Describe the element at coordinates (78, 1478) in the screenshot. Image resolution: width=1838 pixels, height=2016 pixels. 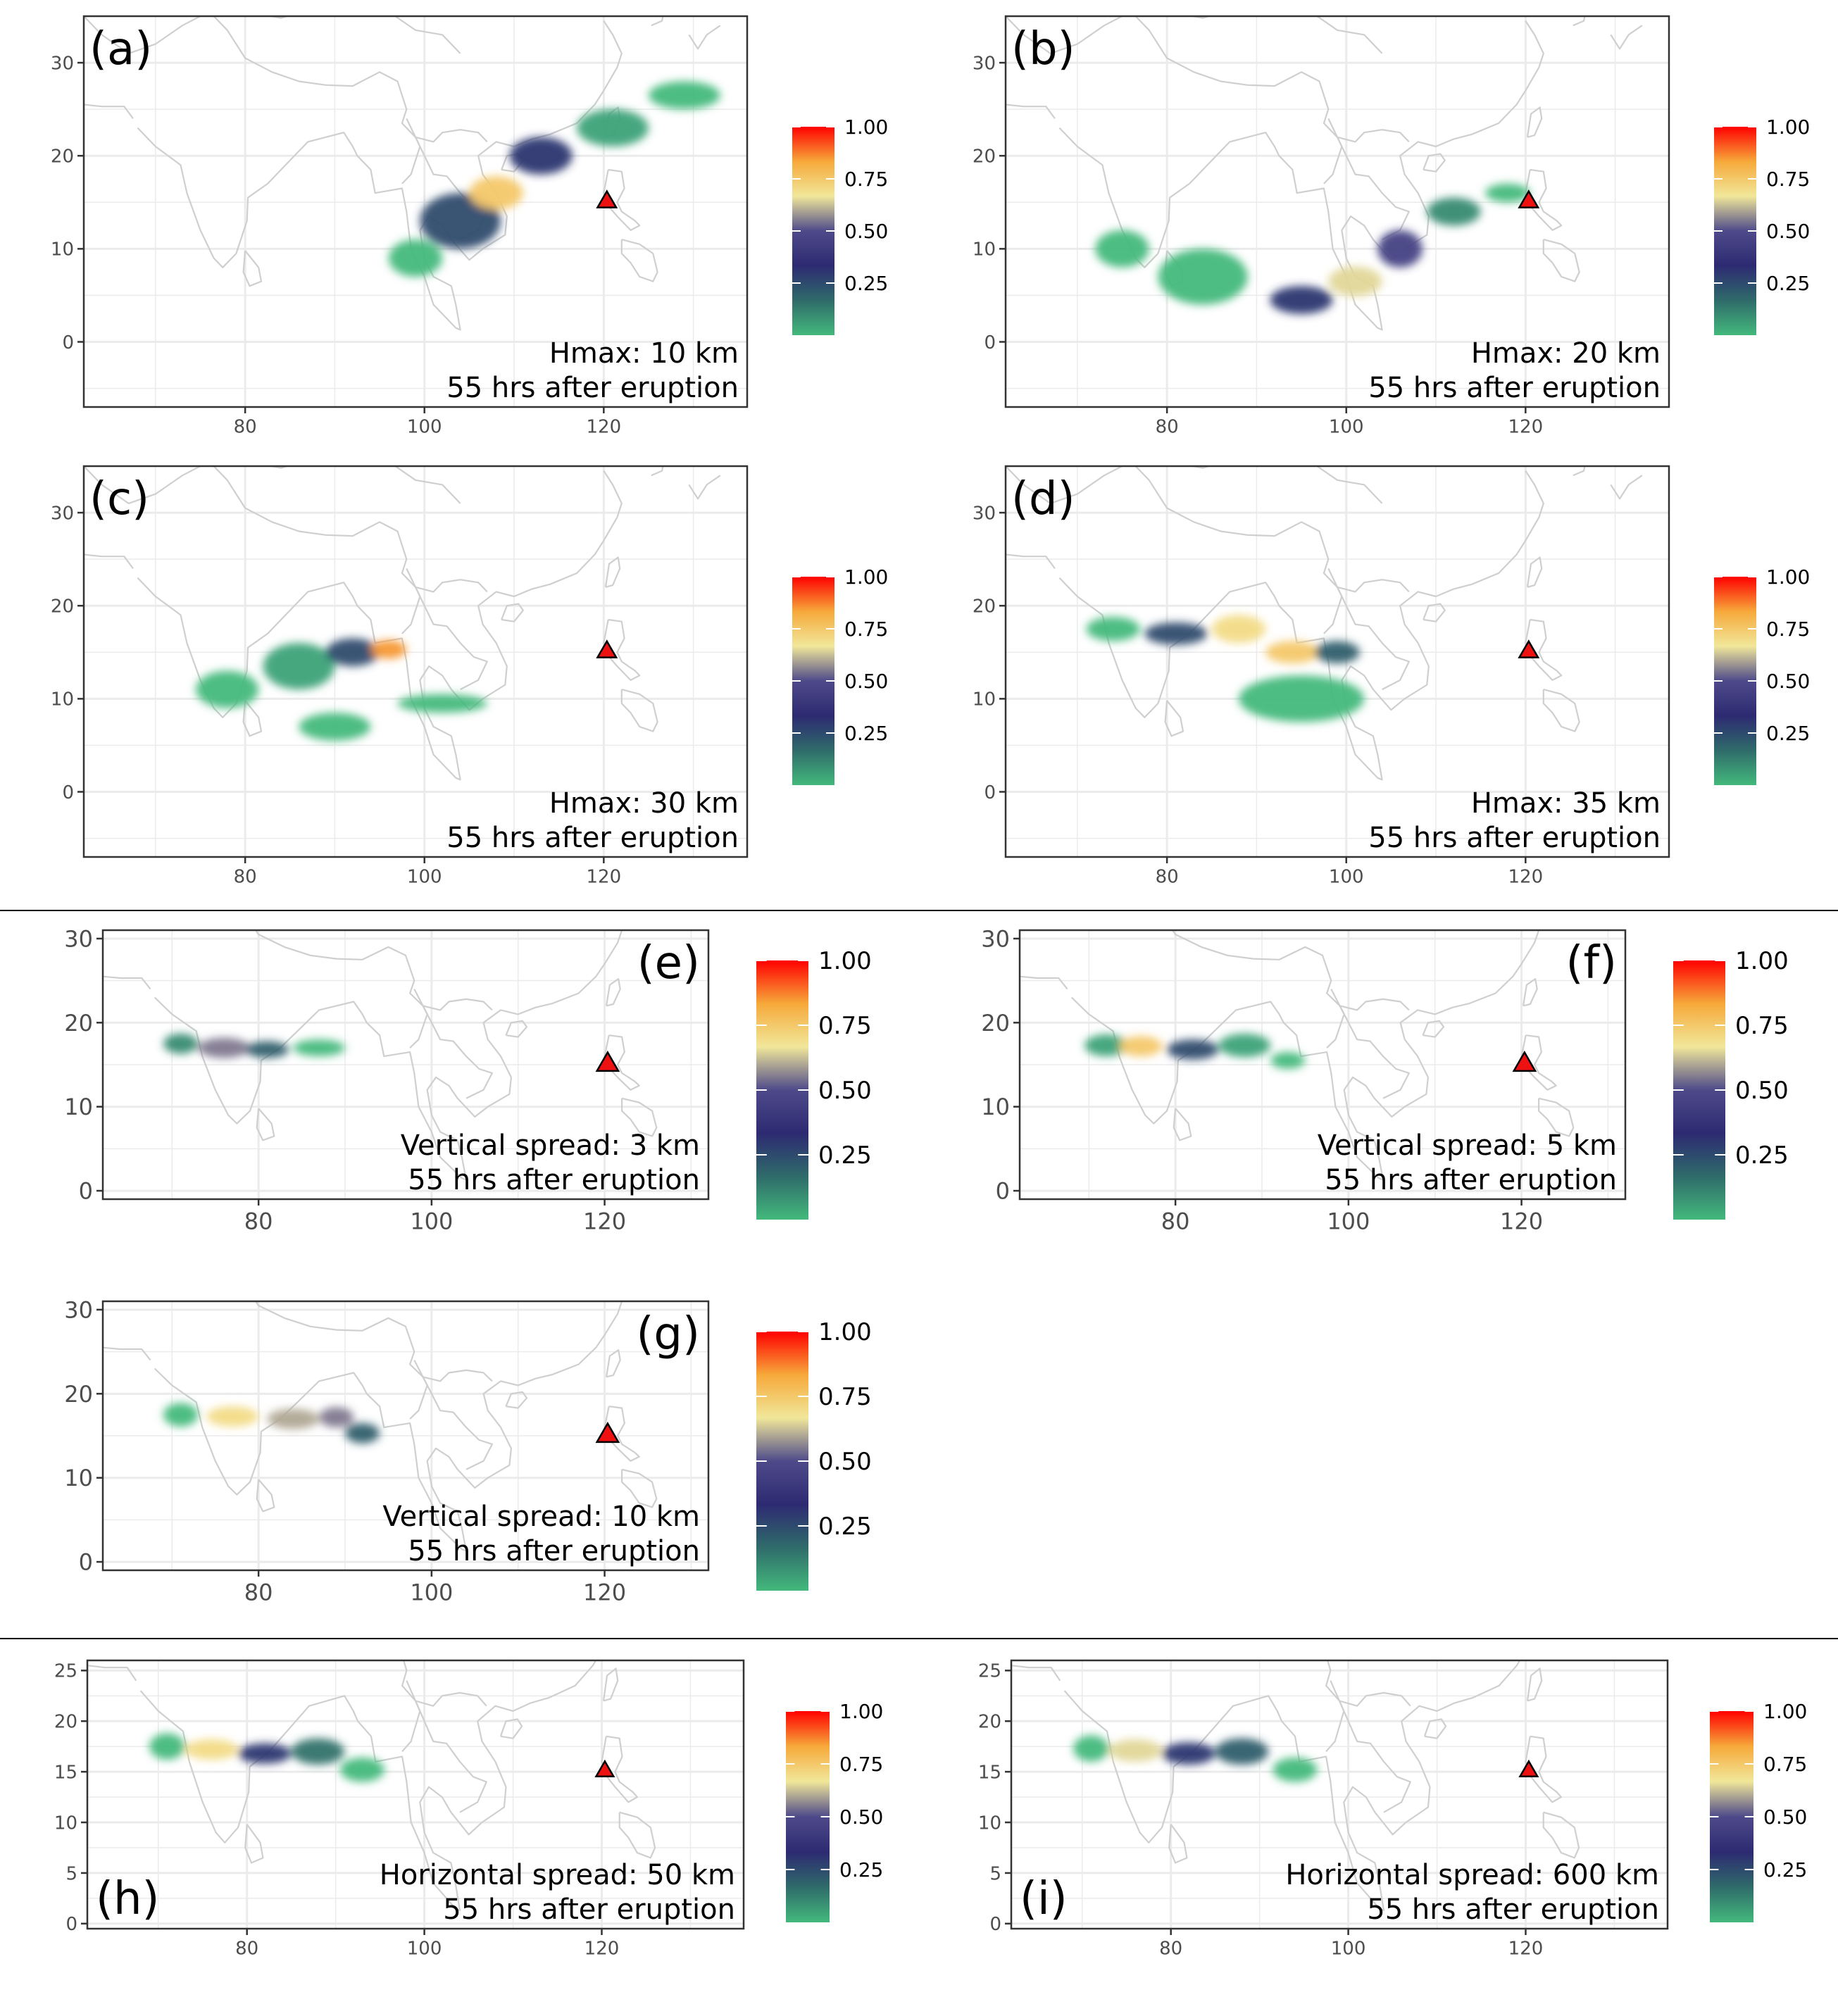
I see `y-tick-label: 10` at that location.